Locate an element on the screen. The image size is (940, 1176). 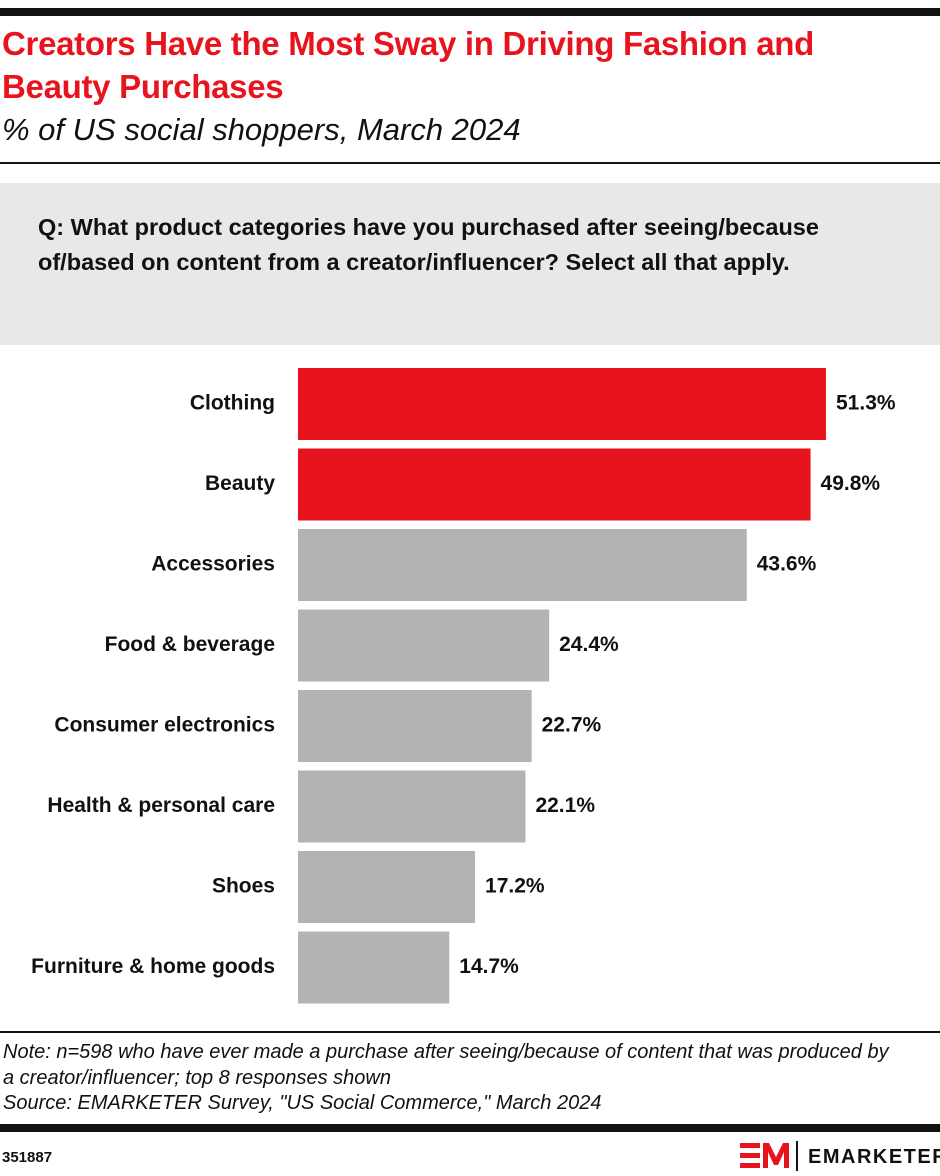
bottom-bar is located at coordinates (470, 1128).